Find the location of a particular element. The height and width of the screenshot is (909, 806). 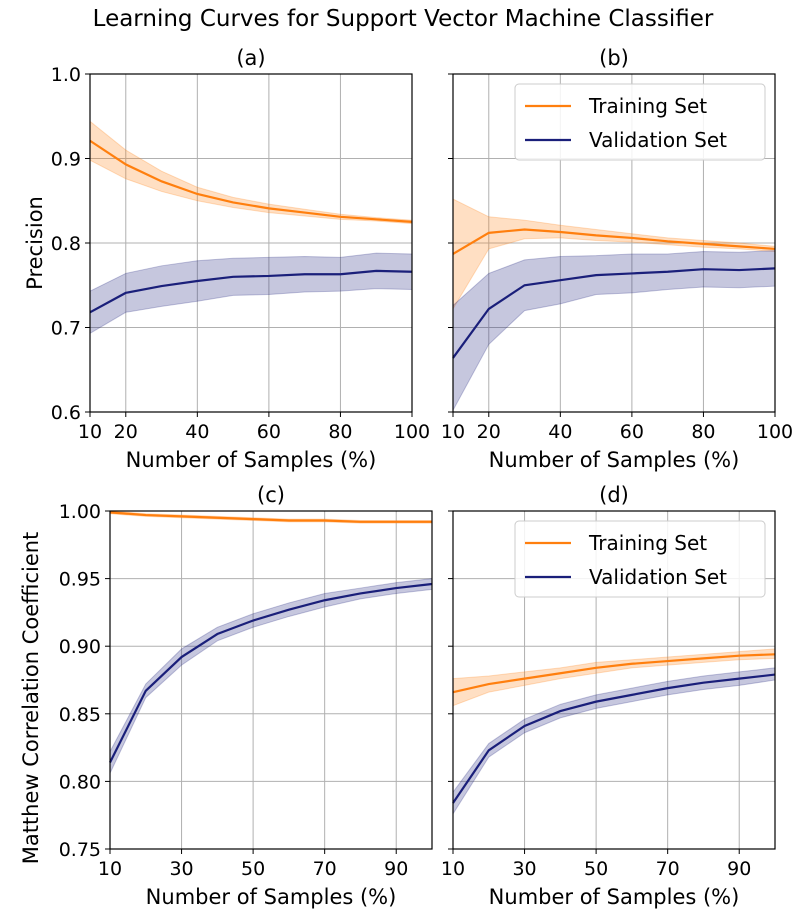

panel-d-legend-box is located at coordinates (640, 559).